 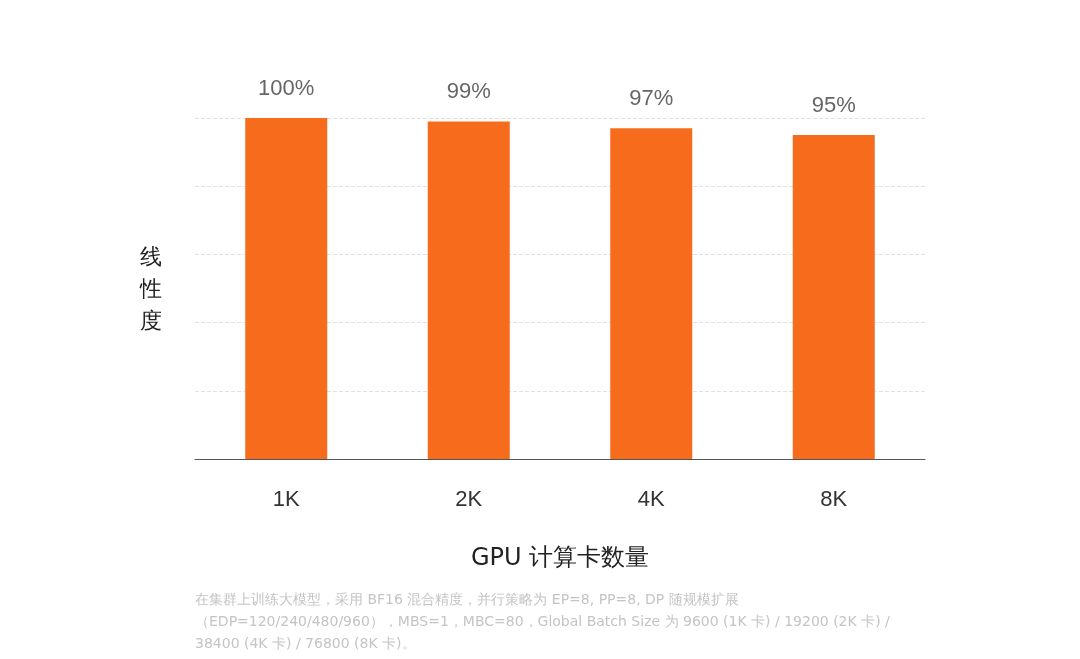 What do you see at coordinates (560, 557) in the screenshot?
I see `x-axis-title: GPU 计算卡数量` at bounding box center [560, 557].